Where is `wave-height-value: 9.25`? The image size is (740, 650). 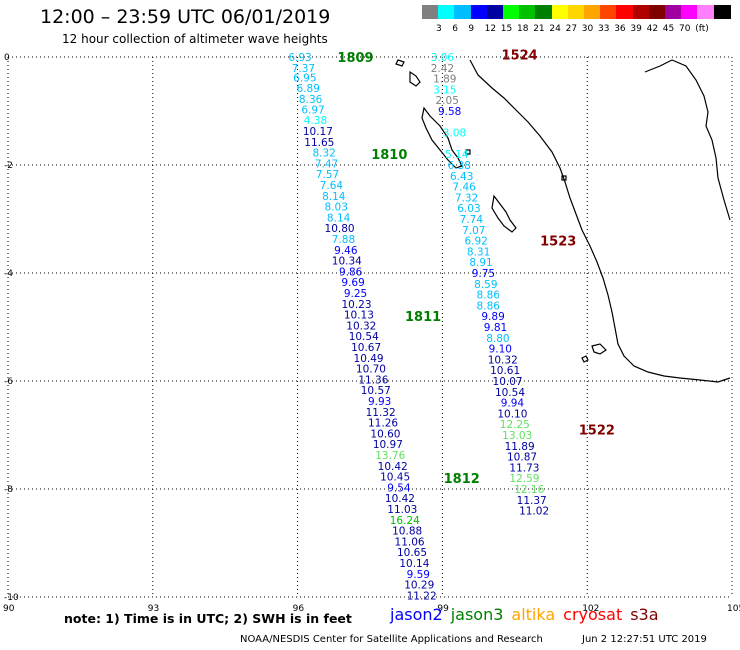 wave-height-value: 9.25 is located at coordinates (355, 294).